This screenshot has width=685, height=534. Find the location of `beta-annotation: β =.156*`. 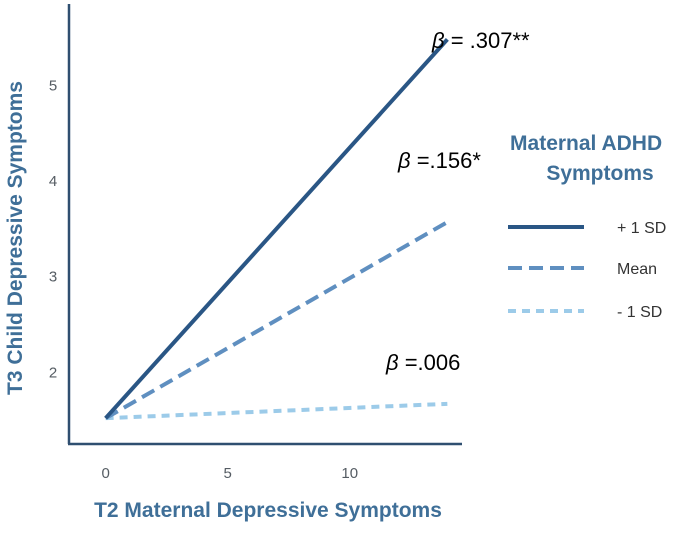

beta-annotation: β =.156* is located at coordinates (439, 160).